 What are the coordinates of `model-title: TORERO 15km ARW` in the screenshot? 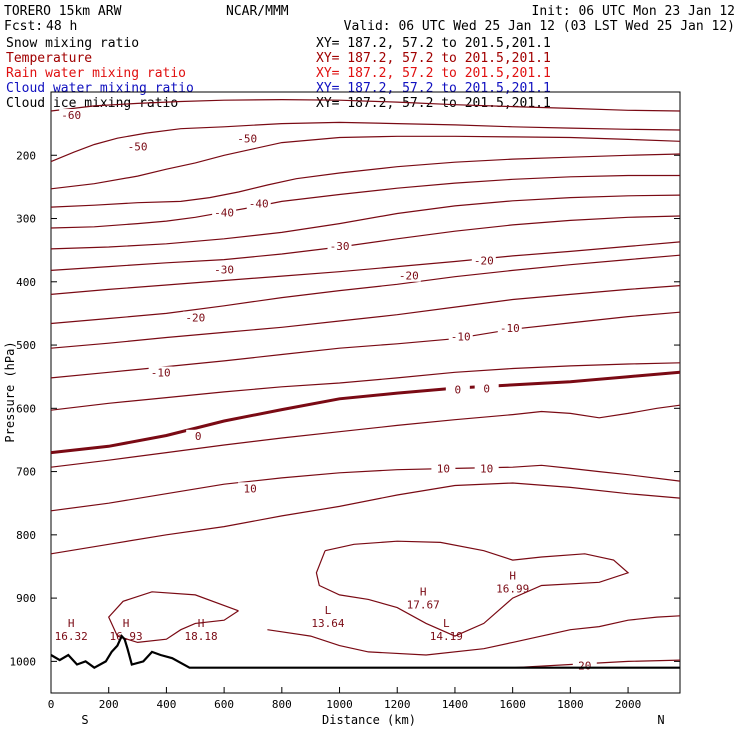 It's located at (63, 11).